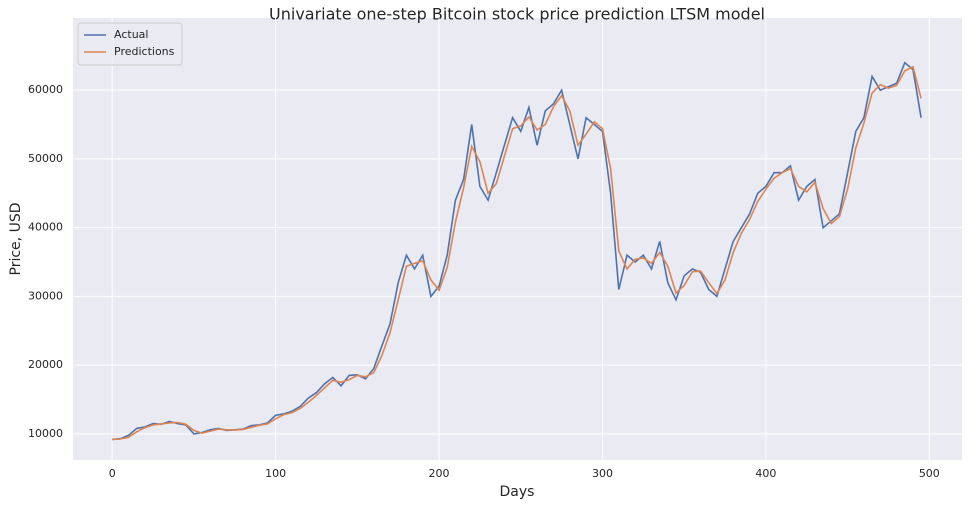 The height and width of the screenshot is (507, 974). Describe the element at coordinates (45, 89) in the screenshot. I see `y-tick-label: 60000` at that location.